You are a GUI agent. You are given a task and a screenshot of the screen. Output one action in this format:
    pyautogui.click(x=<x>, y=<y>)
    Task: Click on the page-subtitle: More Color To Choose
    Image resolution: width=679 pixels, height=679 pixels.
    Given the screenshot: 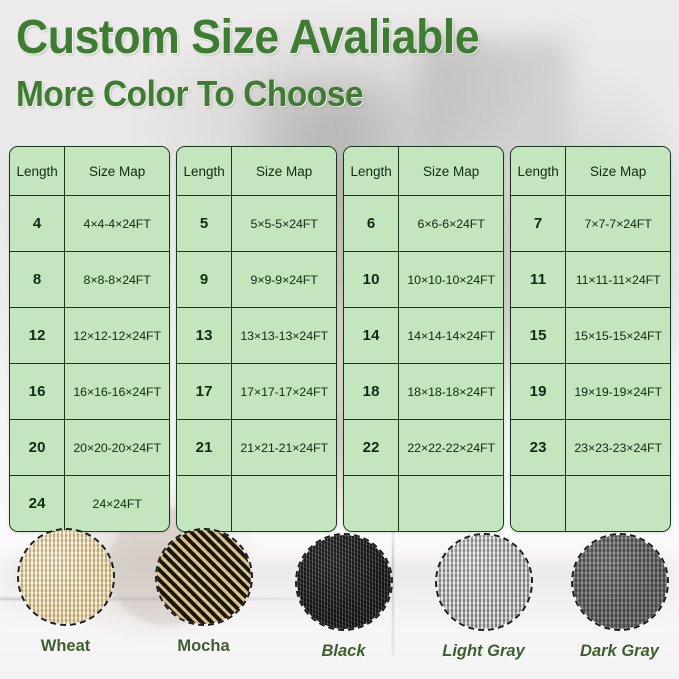 What is the action you would take?
    pyautogui.click(x=190, y=93)
    